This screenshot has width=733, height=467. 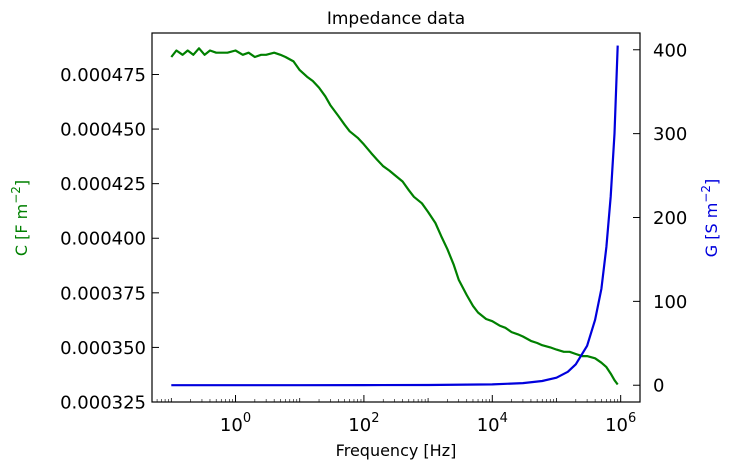 What do you see at coordinates (670, 134) in the screenshot?
I see `right-y-tick-label: 300` at bounding box center [670, 134].